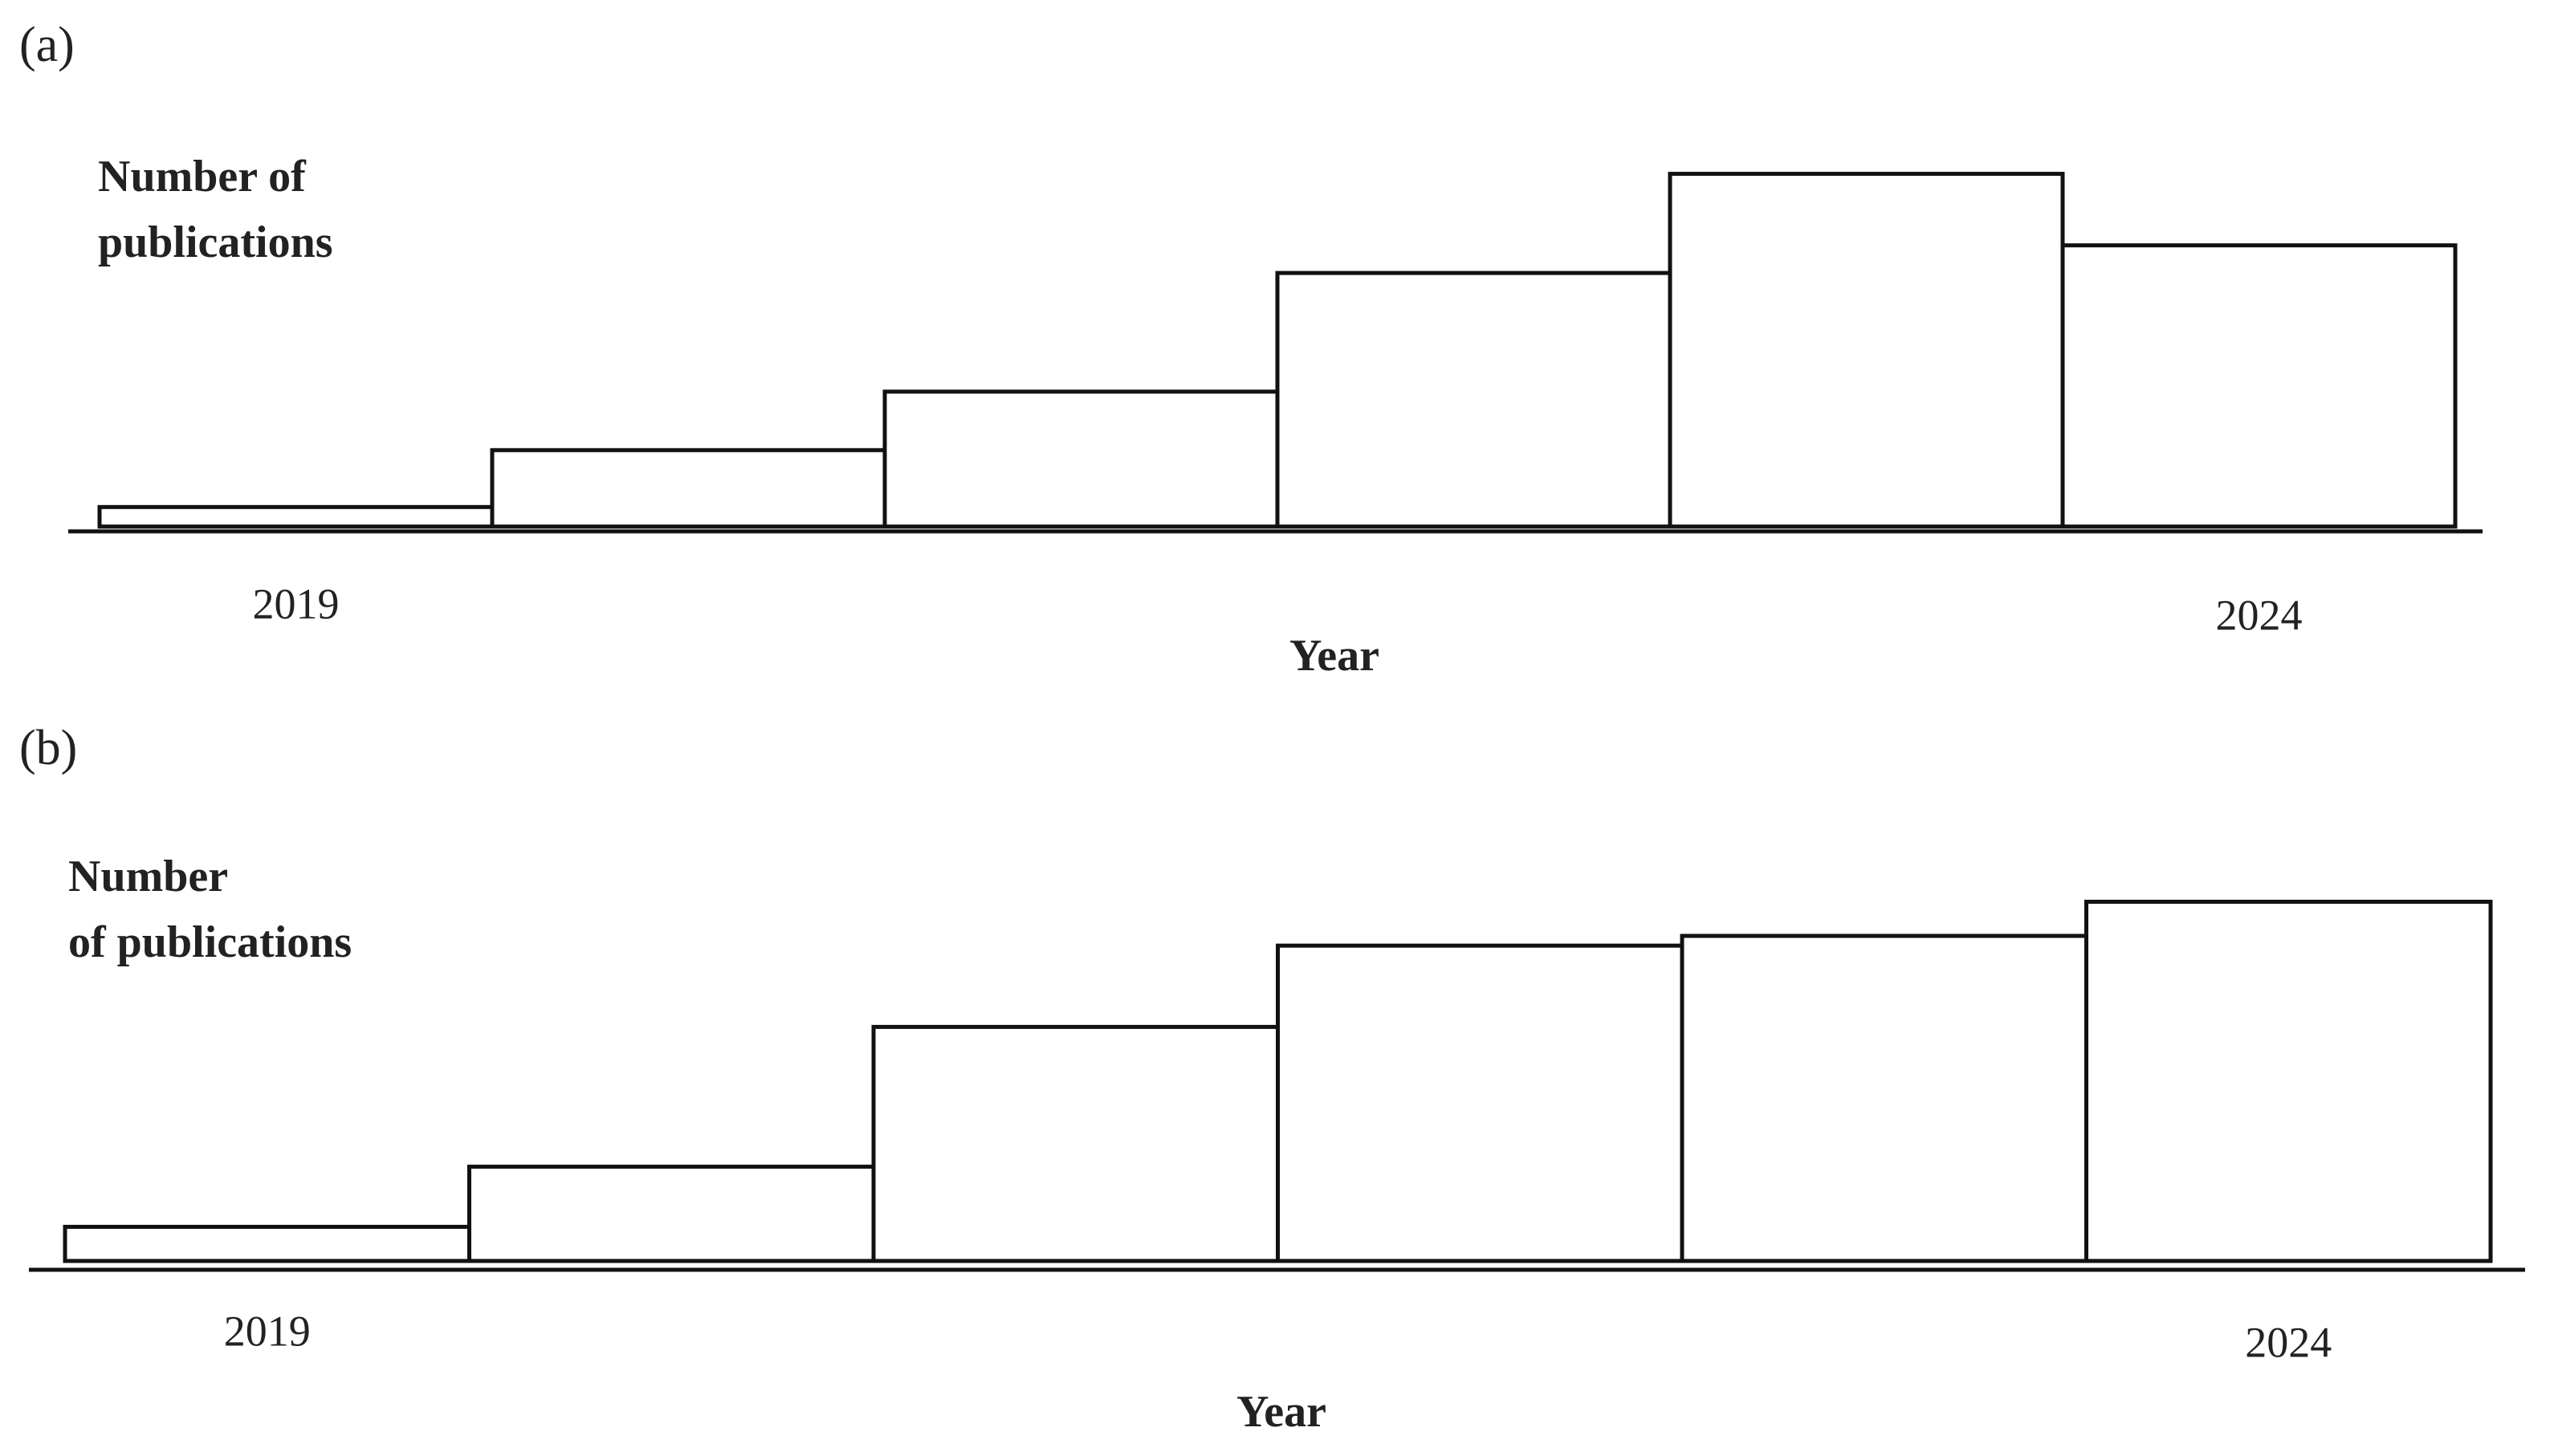  Describe the element at coordinates (148, 877) in the screenshot. I see `y-axis-label: Number` at that location.